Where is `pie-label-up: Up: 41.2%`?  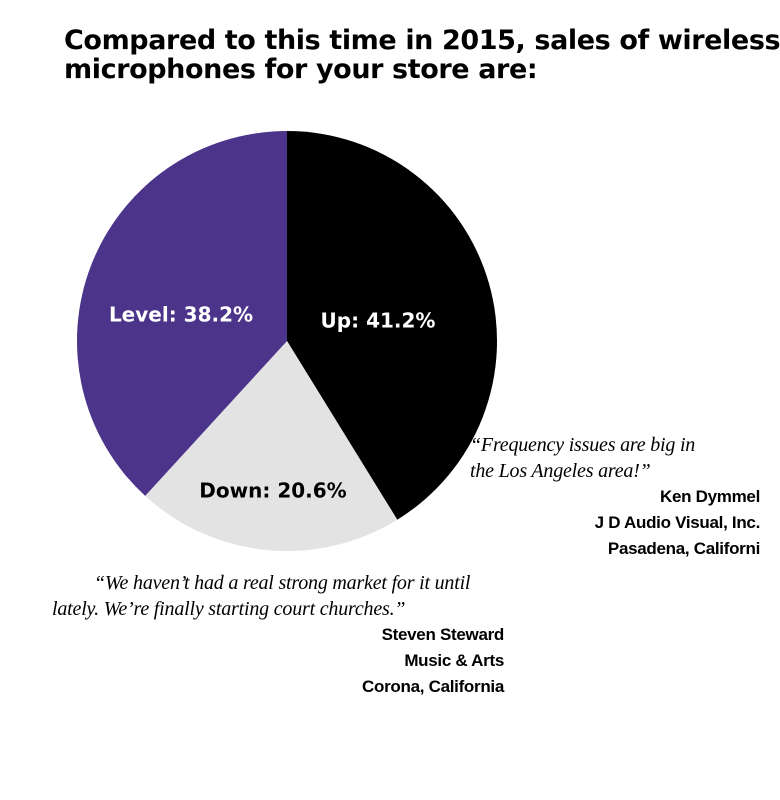 pie-label-up: Up: 41.2% is located at coordinates (378, 321).